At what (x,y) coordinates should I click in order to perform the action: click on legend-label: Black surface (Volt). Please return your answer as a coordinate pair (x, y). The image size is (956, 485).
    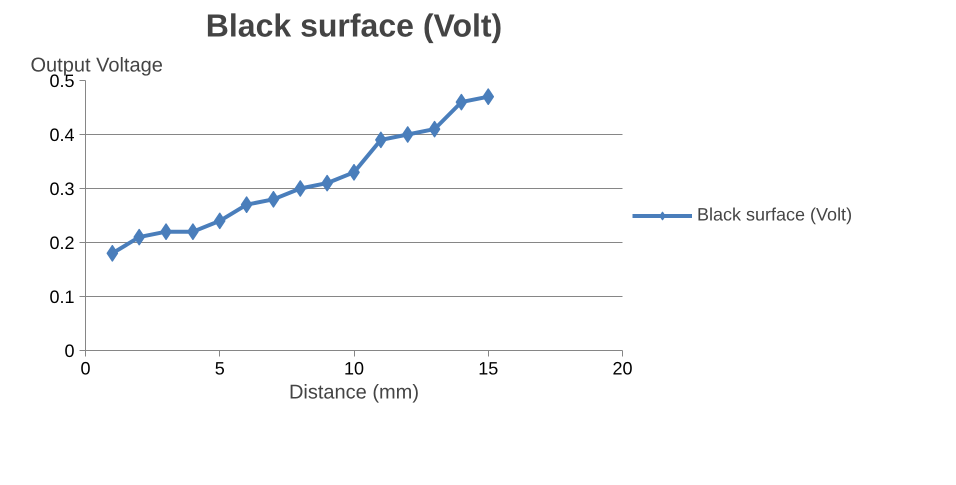
    Looking at the image, I should click on (774, 215).